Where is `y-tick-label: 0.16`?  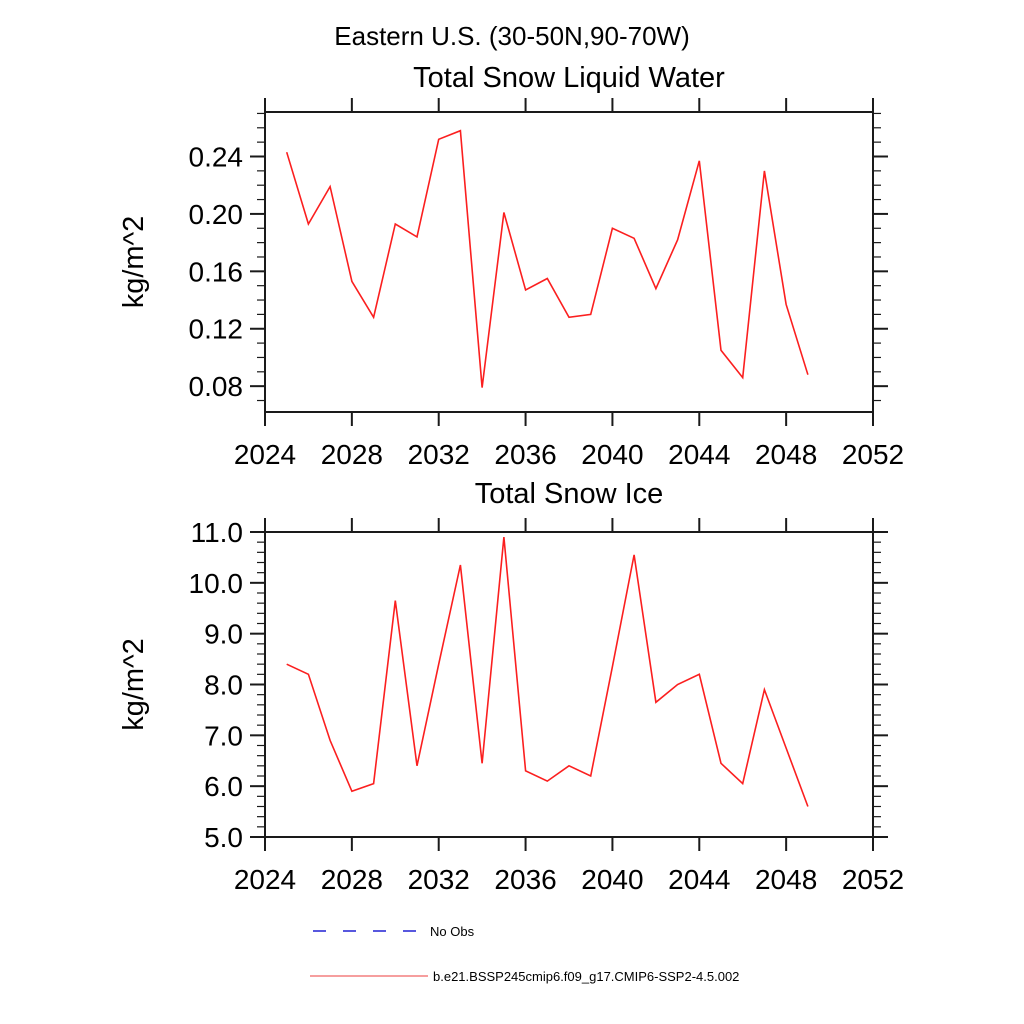 y-tick-label: 0.16 is located at coordinates (216, 271).